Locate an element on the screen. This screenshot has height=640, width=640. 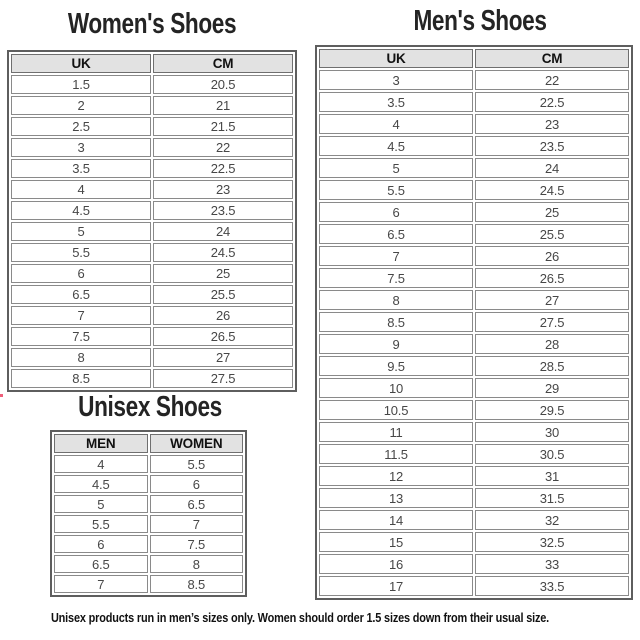
table-row: 5.5 7 is located at coordinates (148, 524).